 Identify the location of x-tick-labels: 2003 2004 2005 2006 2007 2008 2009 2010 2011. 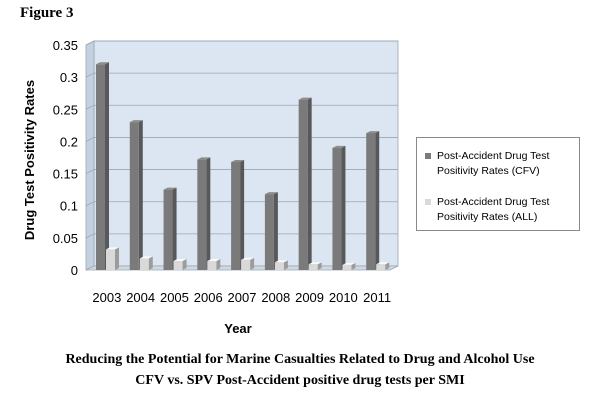
(241, 297).